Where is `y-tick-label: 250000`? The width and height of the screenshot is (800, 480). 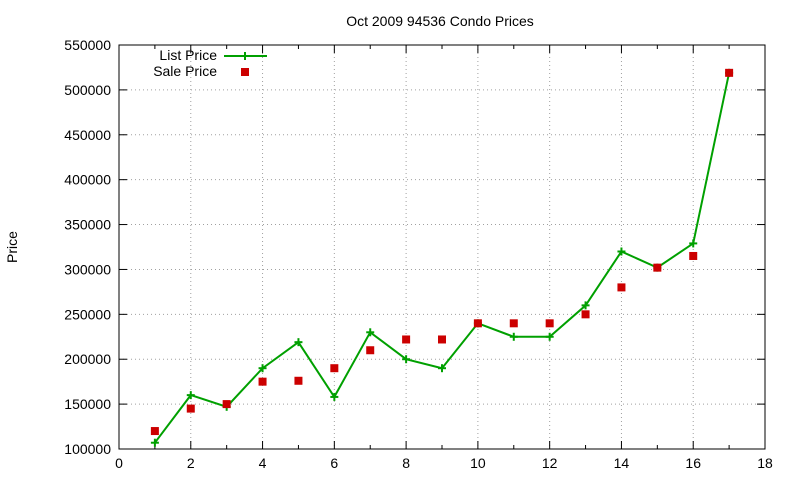
y-tick-label: 250000 is located at coordinates (87, 314).